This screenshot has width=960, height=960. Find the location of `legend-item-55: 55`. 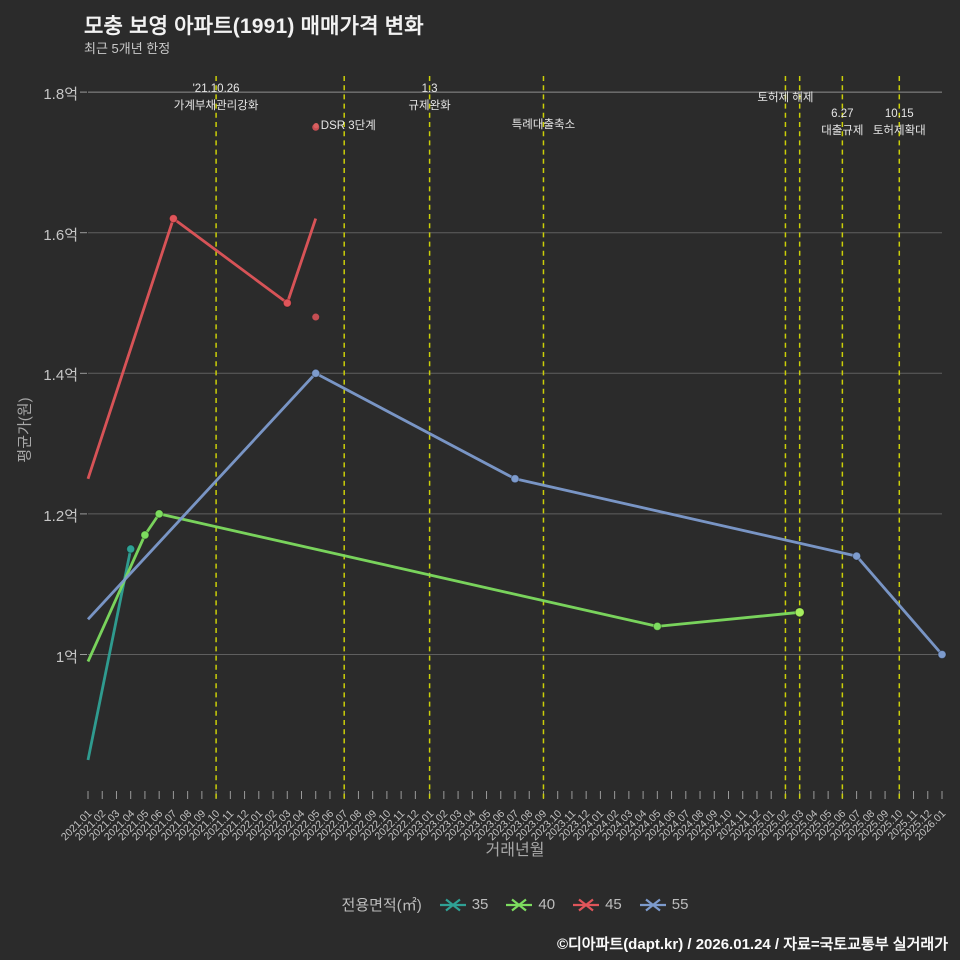

legend-item-55: 55 is located at coordinates (664, 904).